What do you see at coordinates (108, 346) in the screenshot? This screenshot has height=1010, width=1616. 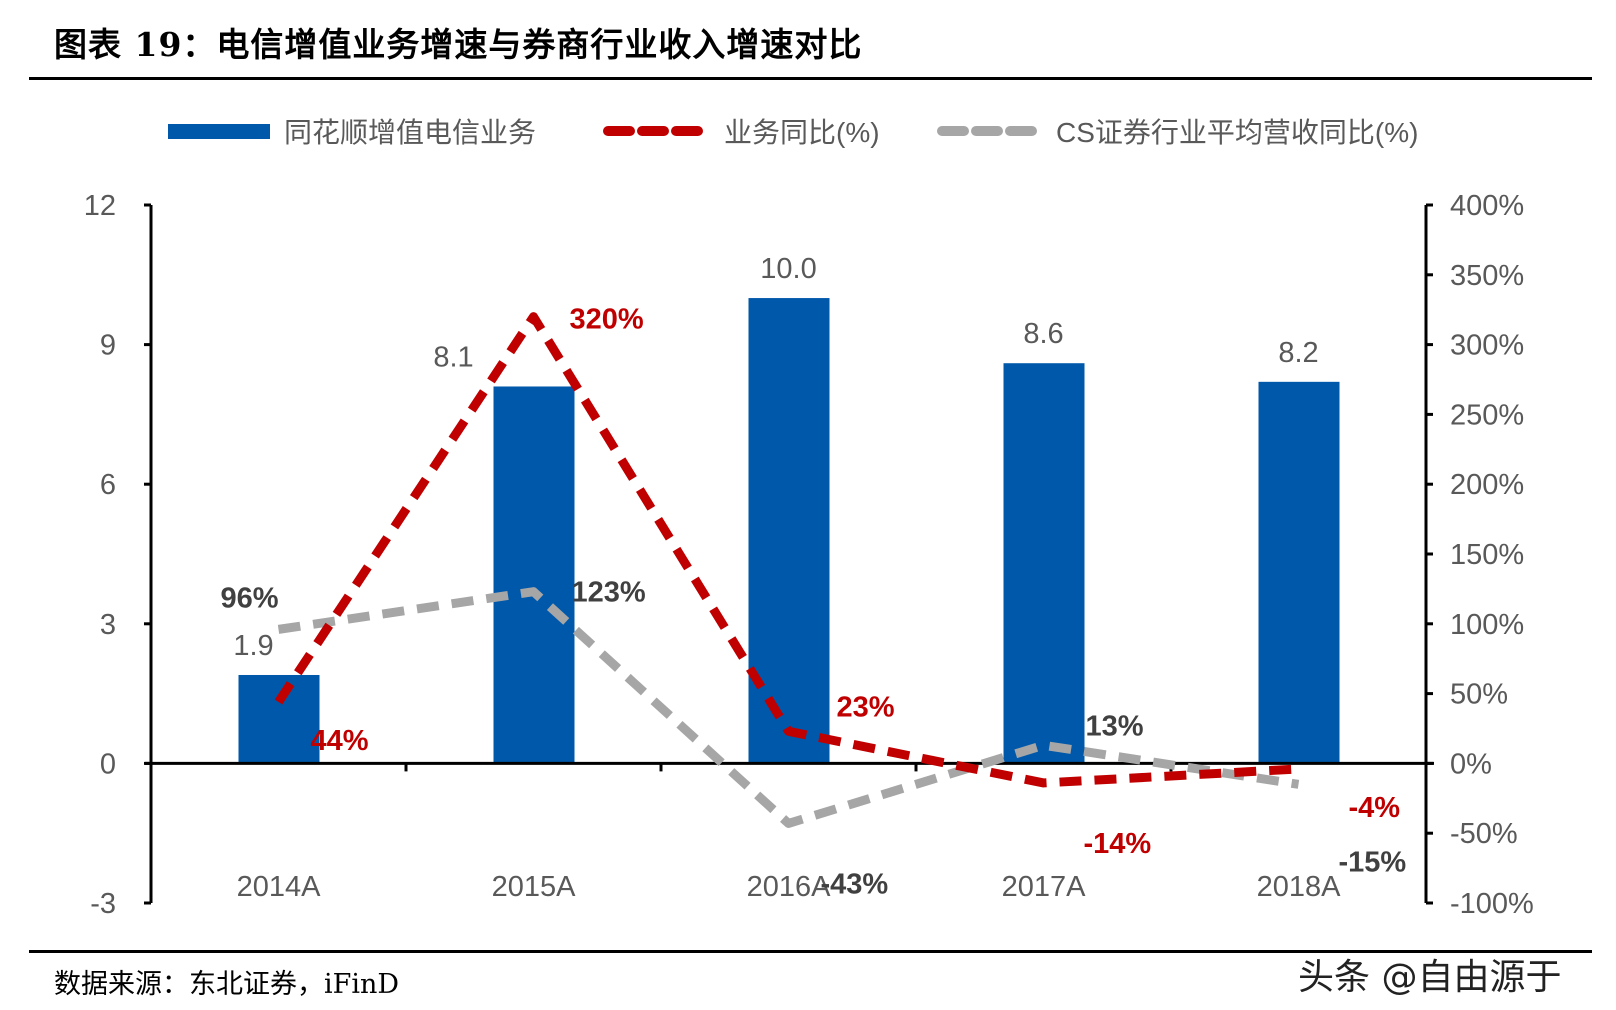 I see `left-tick-label: 9` at bounding box center [108, 346].